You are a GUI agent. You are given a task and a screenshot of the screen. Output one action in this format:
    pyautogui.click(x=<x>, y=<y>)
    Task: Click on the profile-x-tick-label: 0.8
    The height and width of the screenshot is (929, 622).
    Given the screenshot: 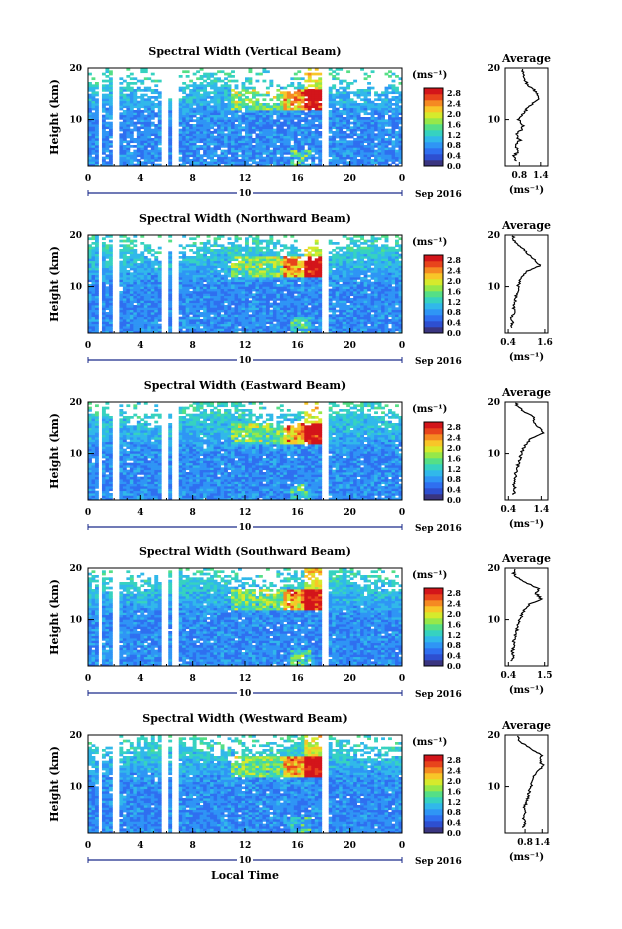 What is the action you would take?
    pyautogui.click(x=519, y=176)
    